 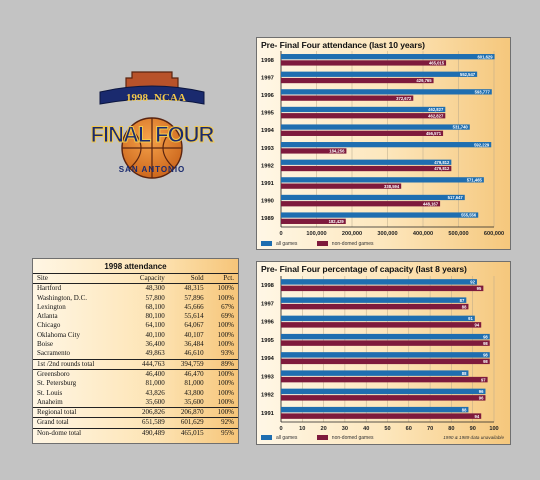 I want to click on data-label: 98, so click(x=485, y=336).